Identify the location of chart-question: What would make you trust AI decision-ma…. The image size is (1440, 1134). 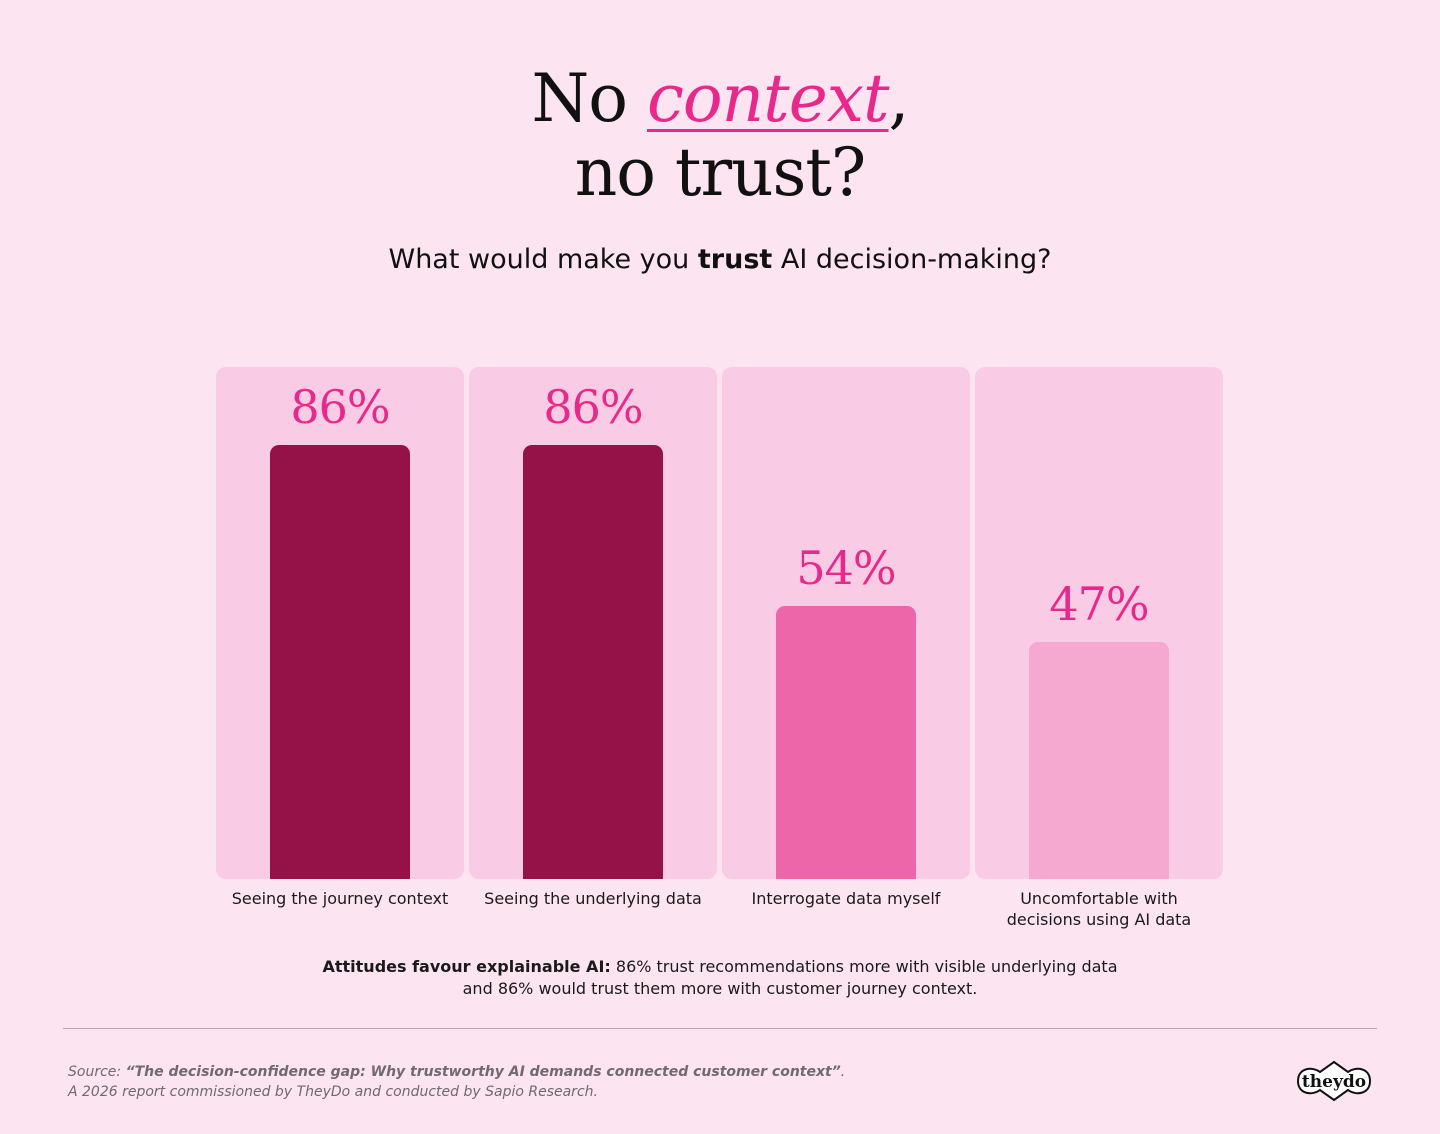
(720, 260).